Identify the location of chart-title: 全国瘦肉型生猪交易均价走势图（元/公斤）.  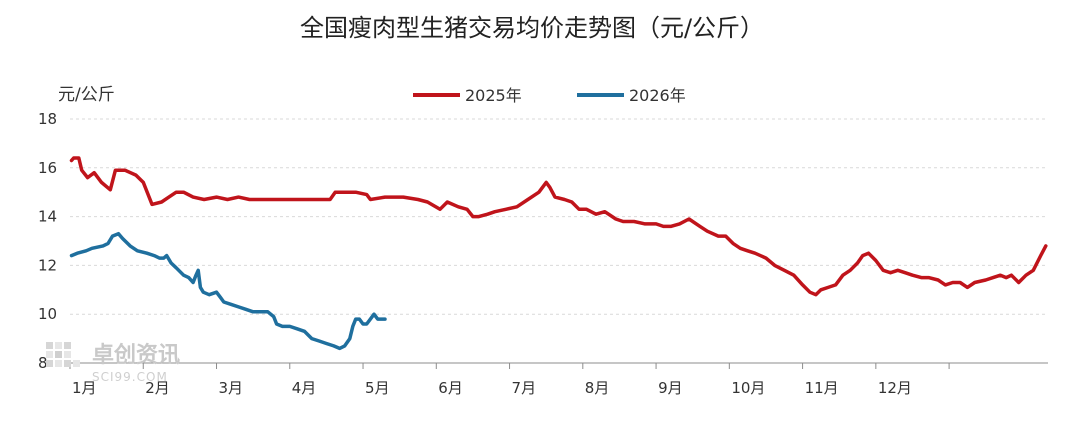
(532, 28).